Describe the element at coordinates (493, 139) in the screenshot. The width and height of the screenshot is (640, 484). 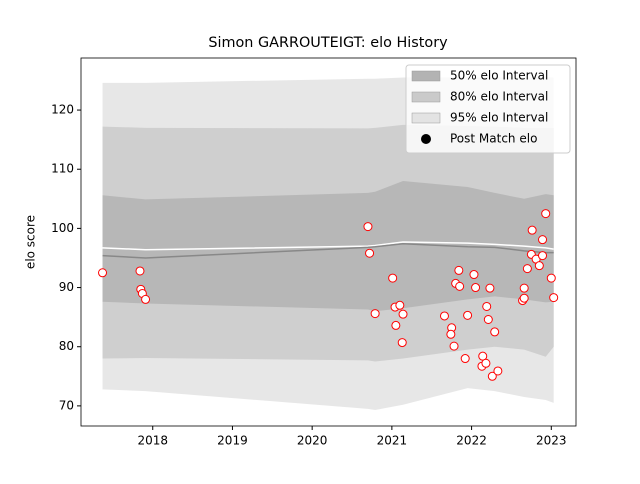
I see `legend-label: Post Match elo` at that location.